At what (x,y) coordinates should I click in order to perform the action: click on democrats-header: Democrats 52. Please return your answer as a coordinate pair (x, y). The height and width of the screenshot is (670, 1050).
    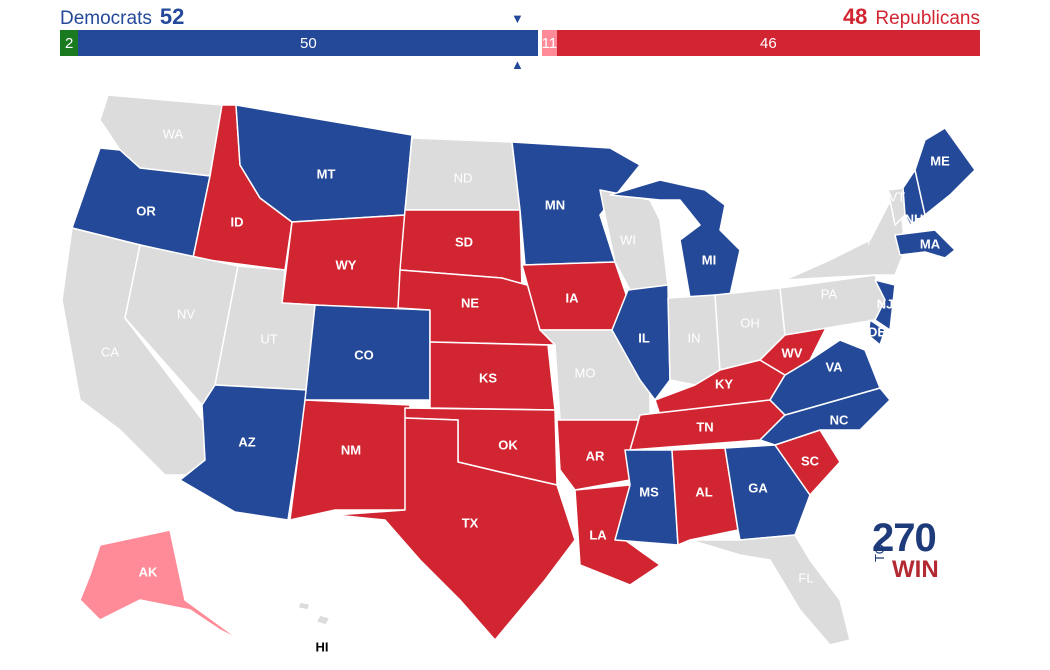
    Looking at the image, I should click on (122, 17).